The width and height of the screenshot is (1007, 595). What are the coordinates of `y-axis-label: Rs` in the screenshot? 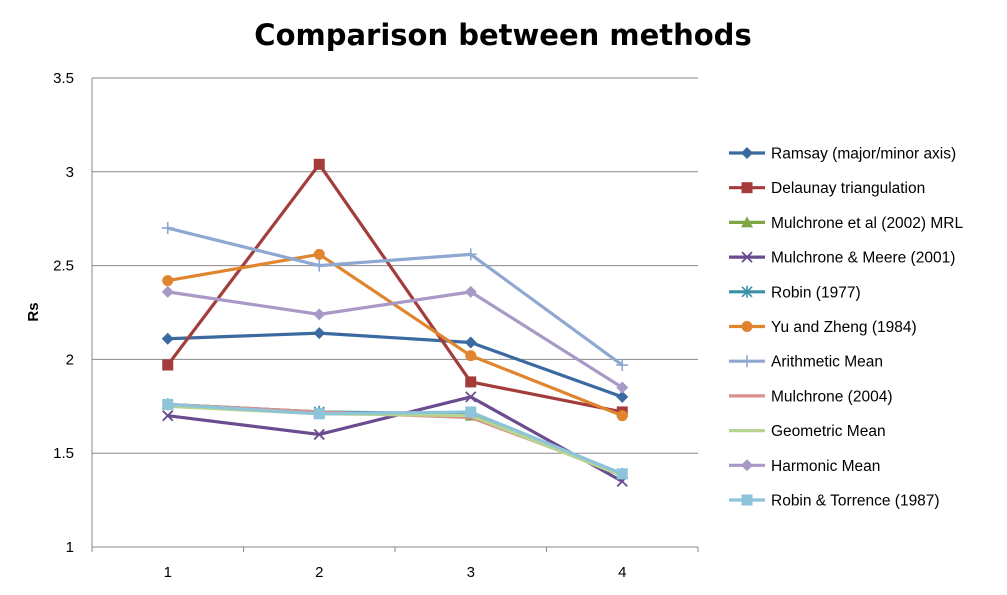 It's located at (33, 311).